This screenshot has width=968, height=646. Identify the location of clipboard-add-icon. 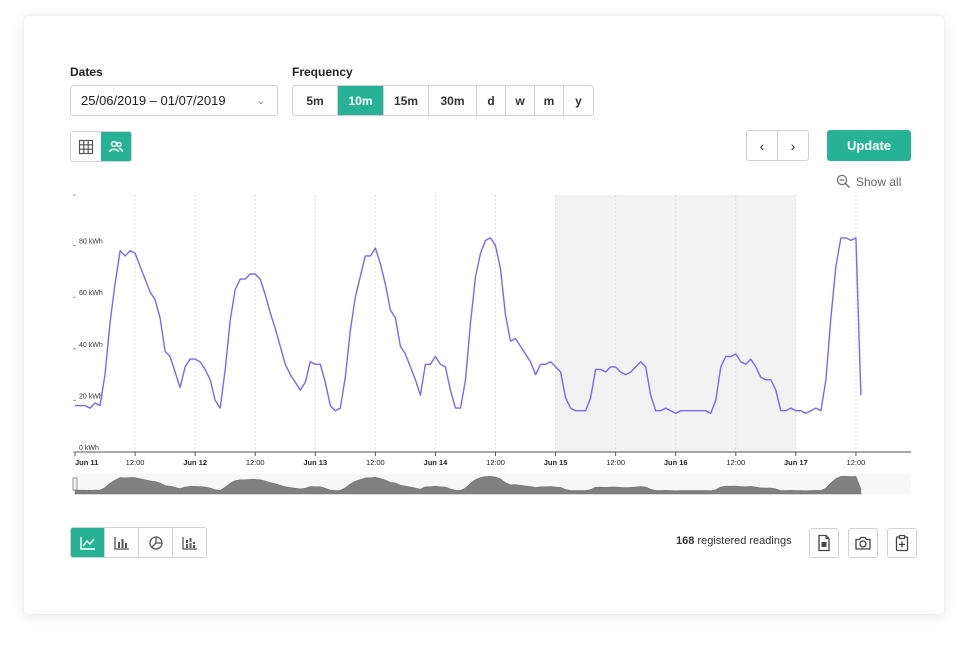
(902, 543).